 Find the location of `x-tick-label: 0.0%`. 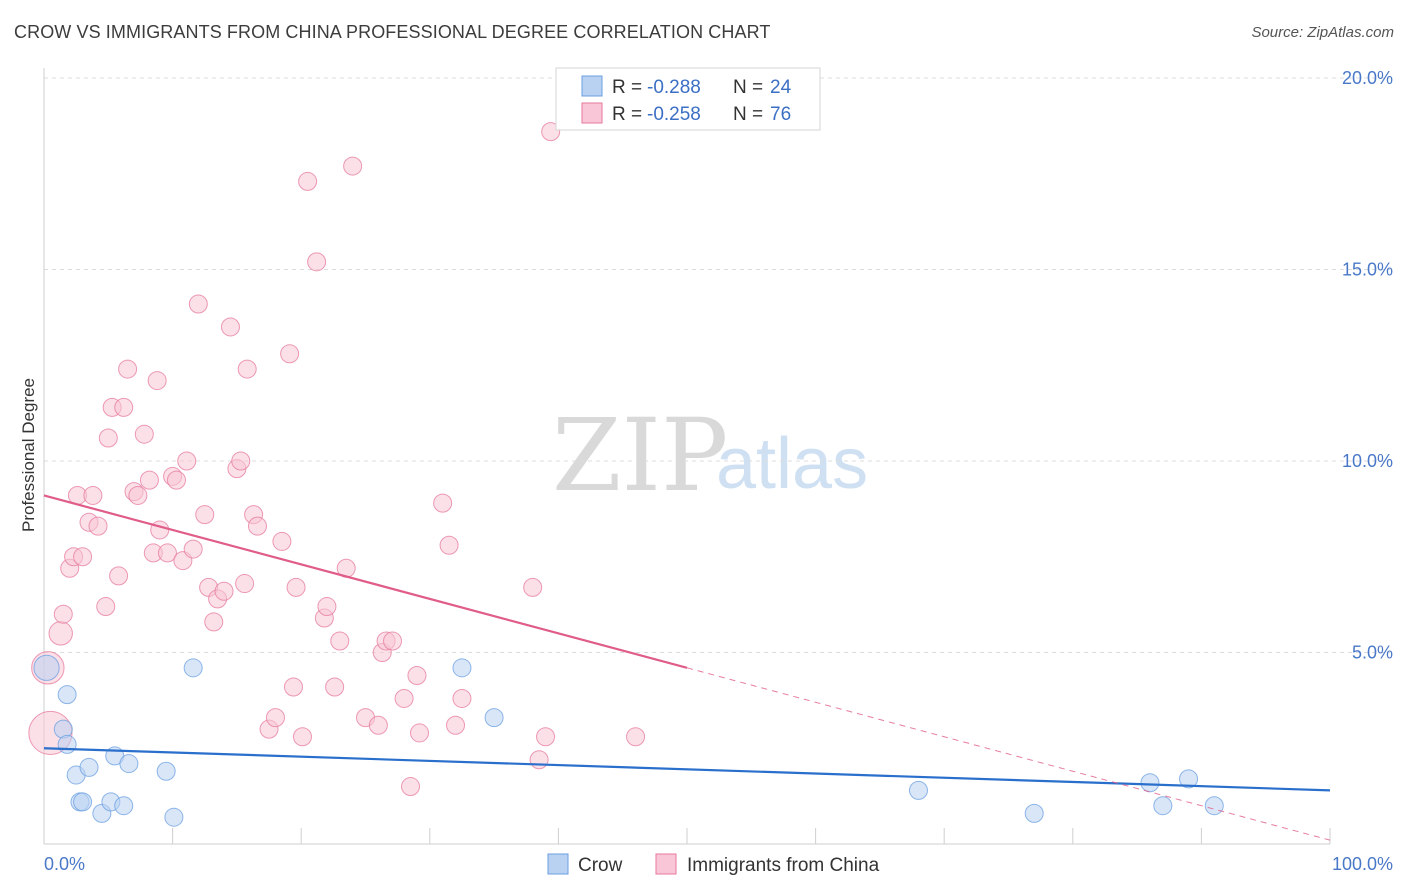

x-tick-label: 0.0% is located at coordinates (64, 864).